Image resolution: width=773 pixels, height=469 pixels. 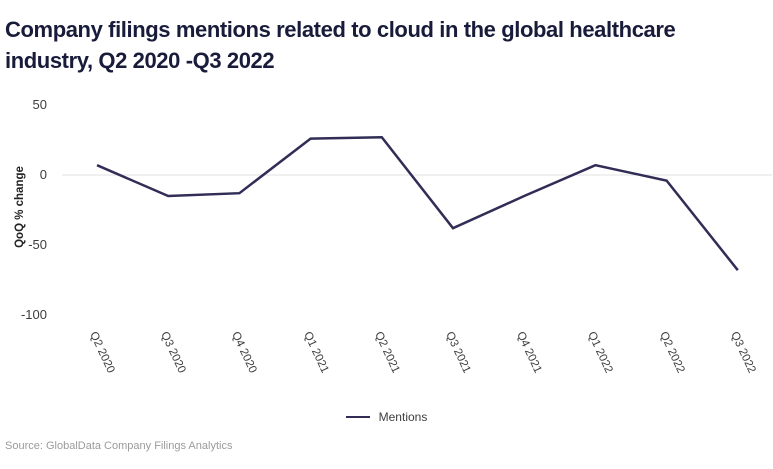 I want to click on y-tick-label: 0, so click(x=43, y=174).